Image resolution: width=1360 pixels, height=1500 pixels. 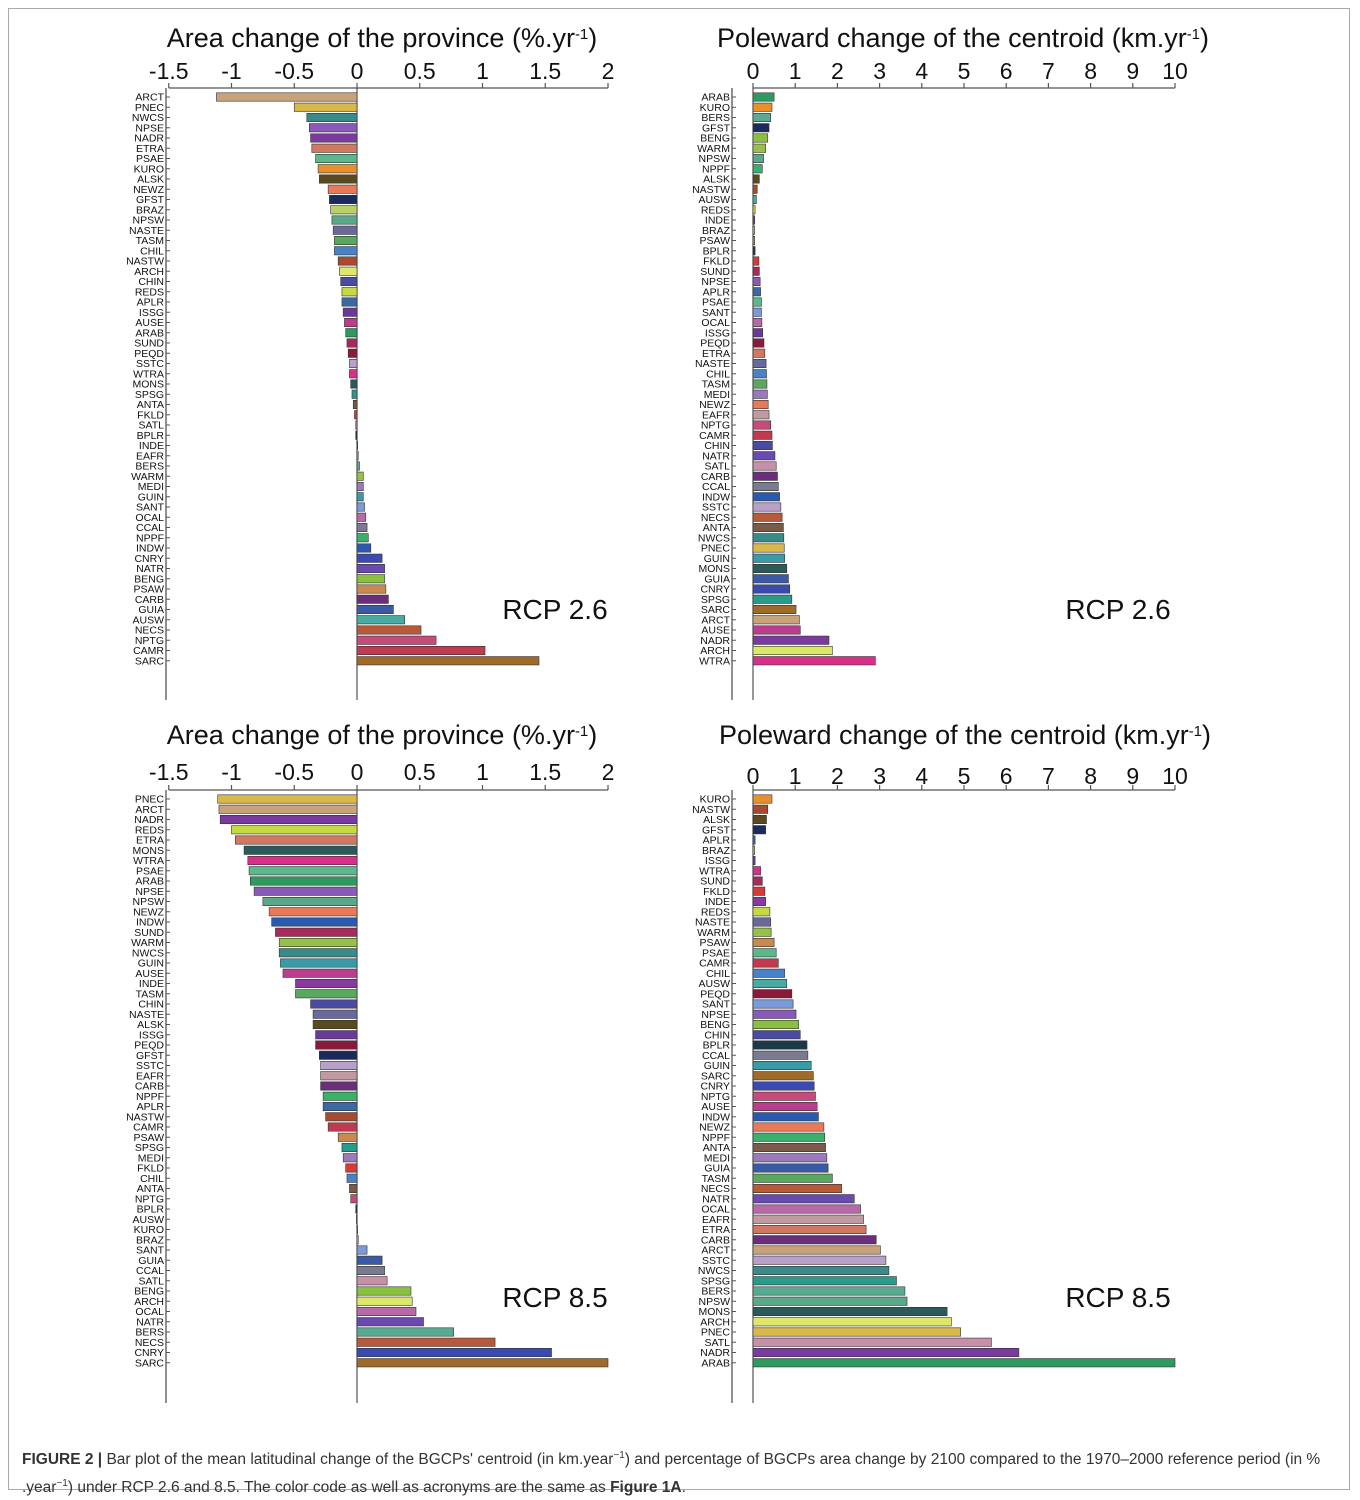 I want to click on category-label: CARB, so click(x=715, y=1240).